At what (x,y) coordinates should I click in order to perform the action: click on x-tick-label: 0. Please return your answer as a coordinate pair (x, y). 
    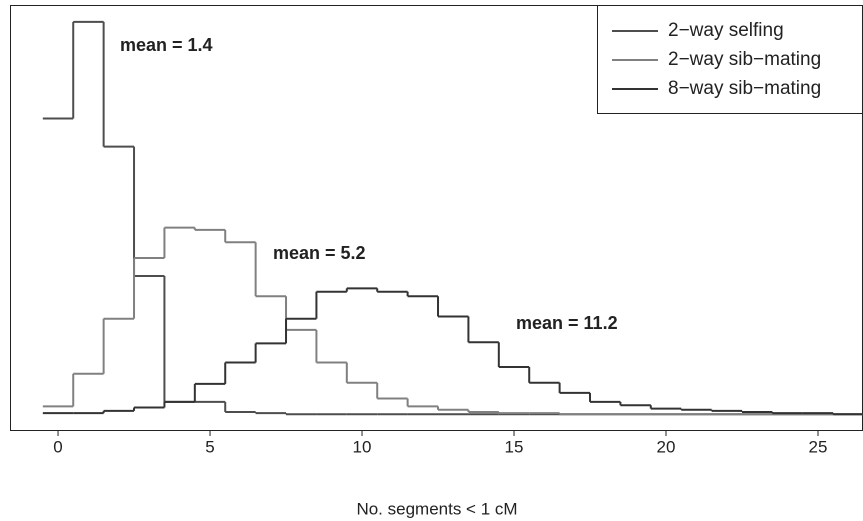
    Looking at the image, I should click on (57, 446).